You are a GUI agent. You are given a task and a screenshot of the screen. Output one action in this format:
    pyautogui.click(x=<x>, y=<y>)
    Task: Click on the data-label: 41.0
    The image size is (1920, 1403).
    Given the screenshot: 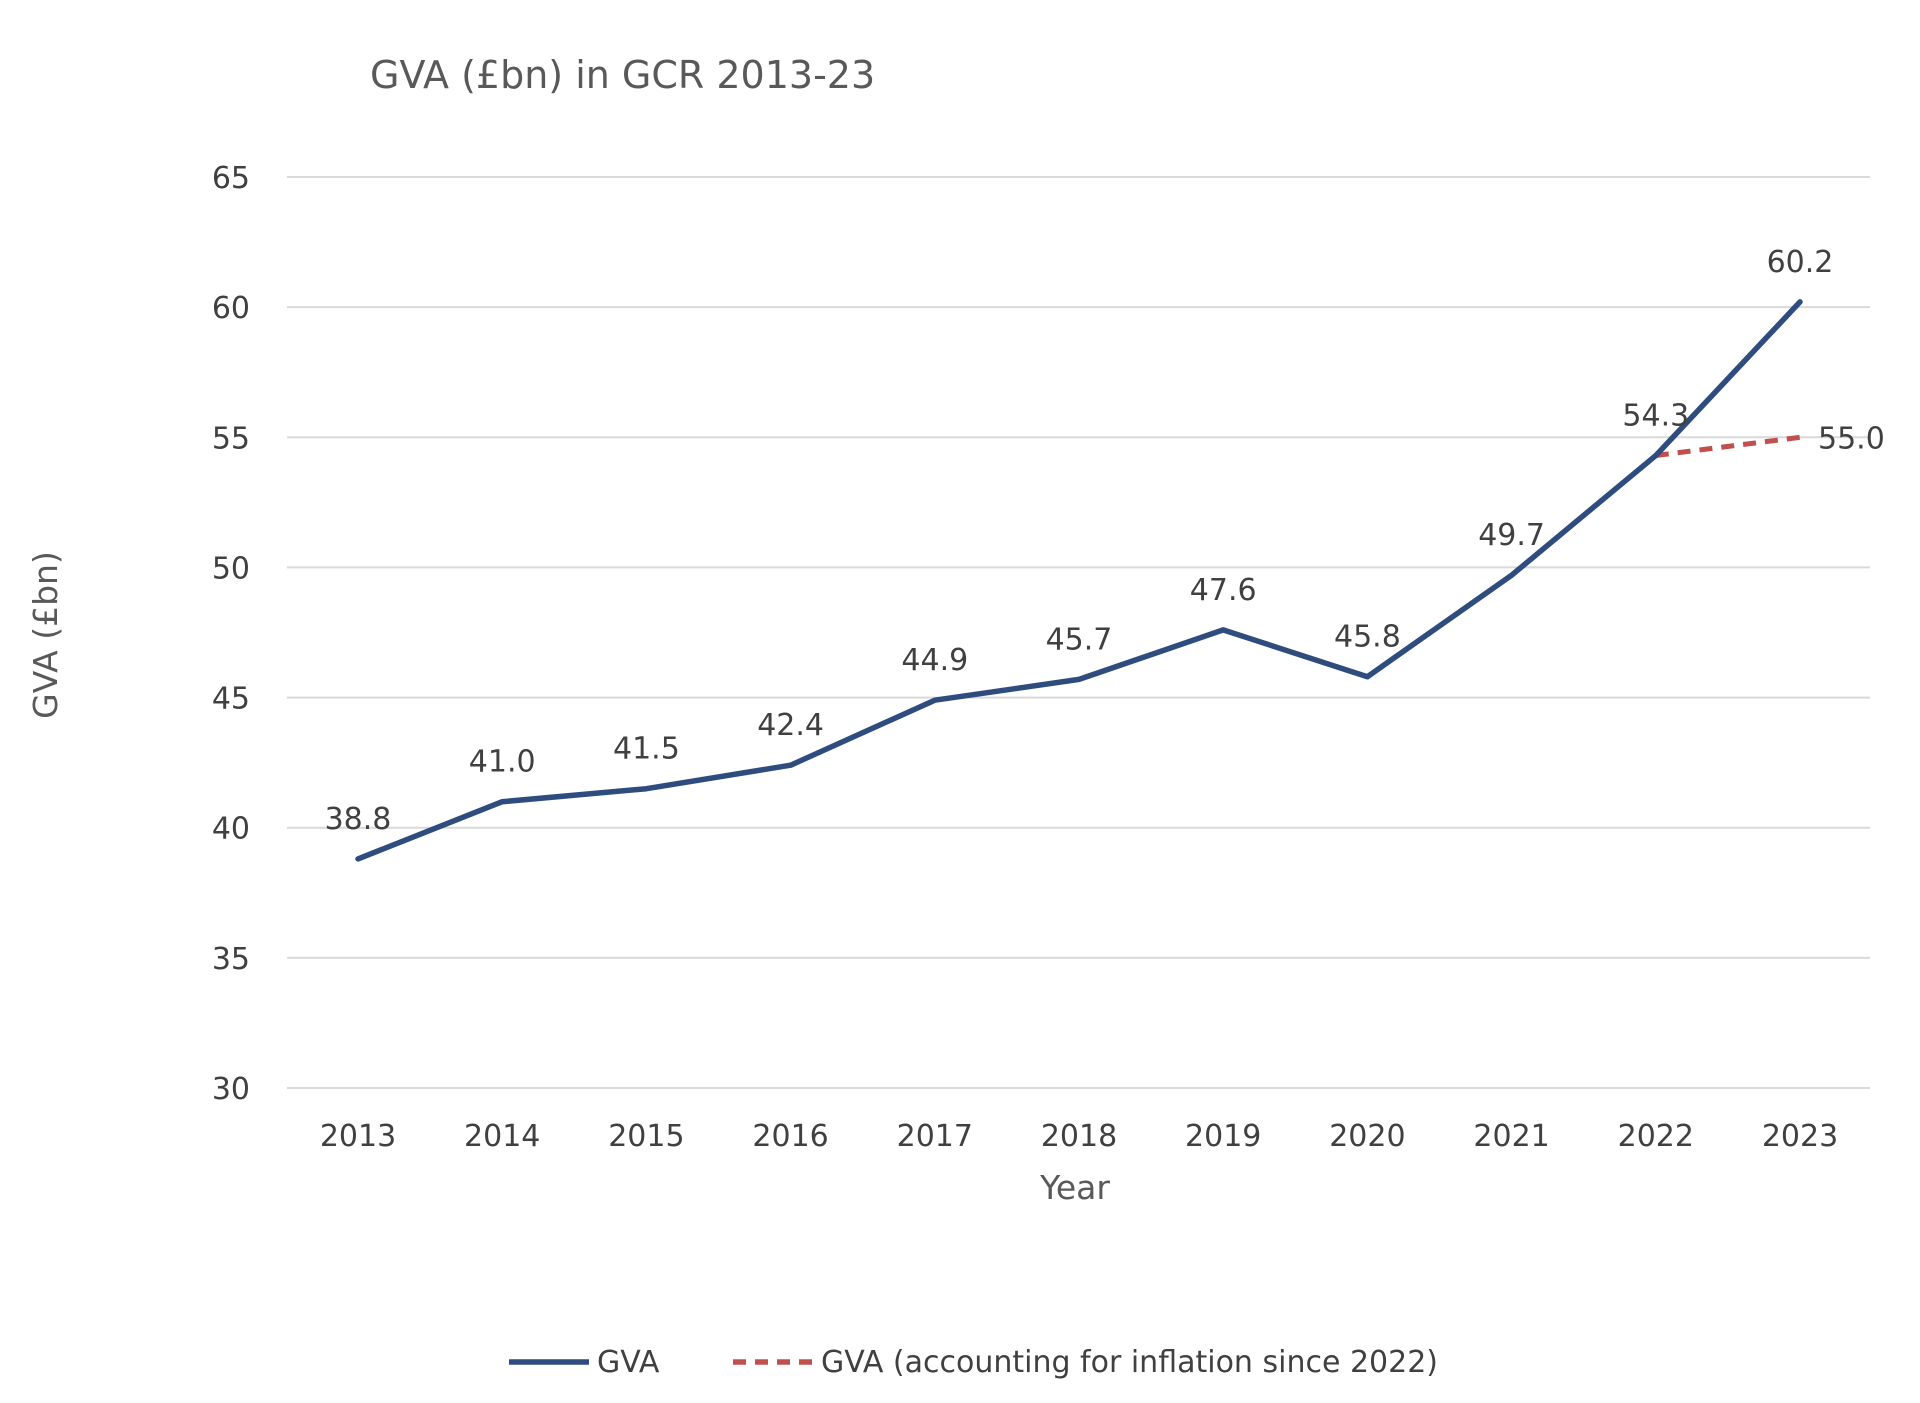 What is the action you would take?
    pyautogui.click(x=502, y=762)
    